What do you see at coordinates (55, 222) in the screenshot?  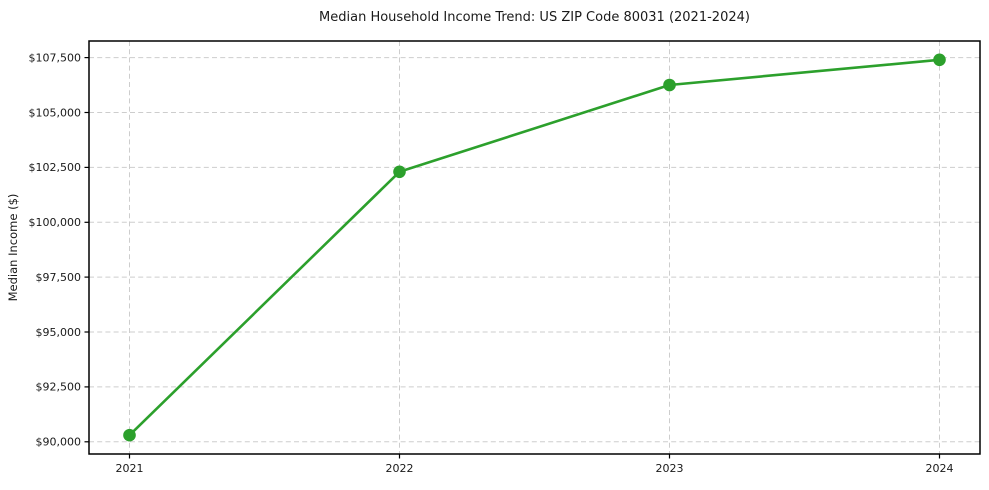 I see `y-tick-label: $100,000` at bounding box center [55, 222].